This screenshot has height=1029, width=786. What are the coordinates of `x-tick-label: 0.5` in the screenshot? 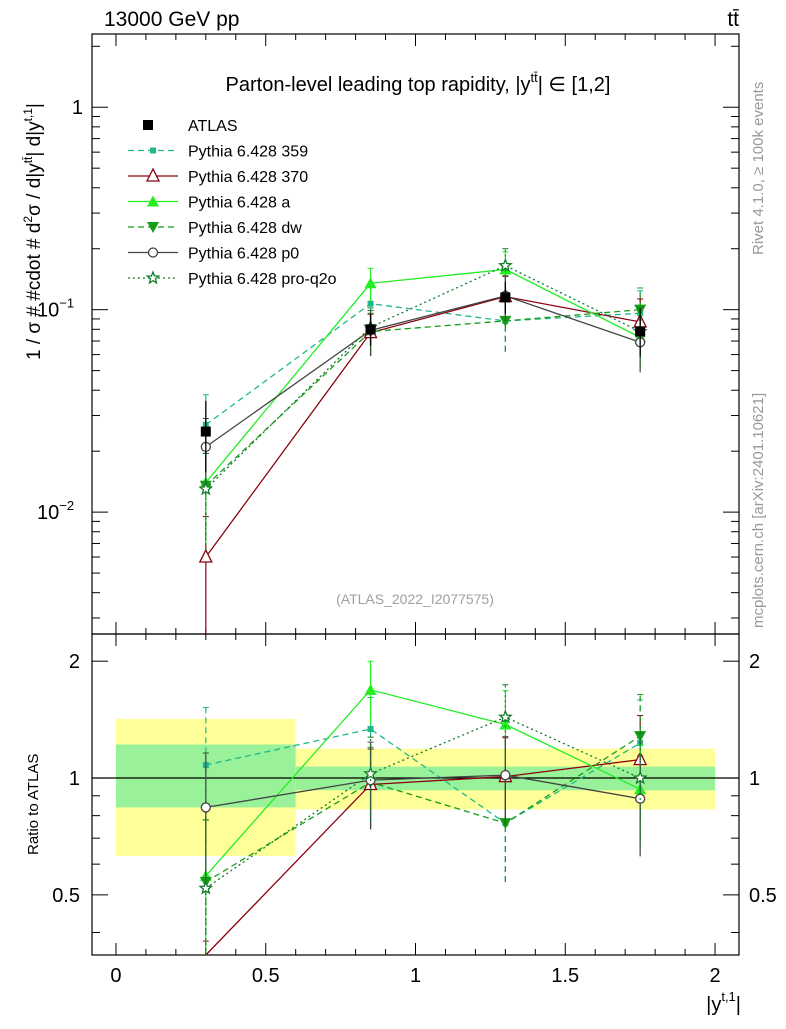 It's located at (266, 976).